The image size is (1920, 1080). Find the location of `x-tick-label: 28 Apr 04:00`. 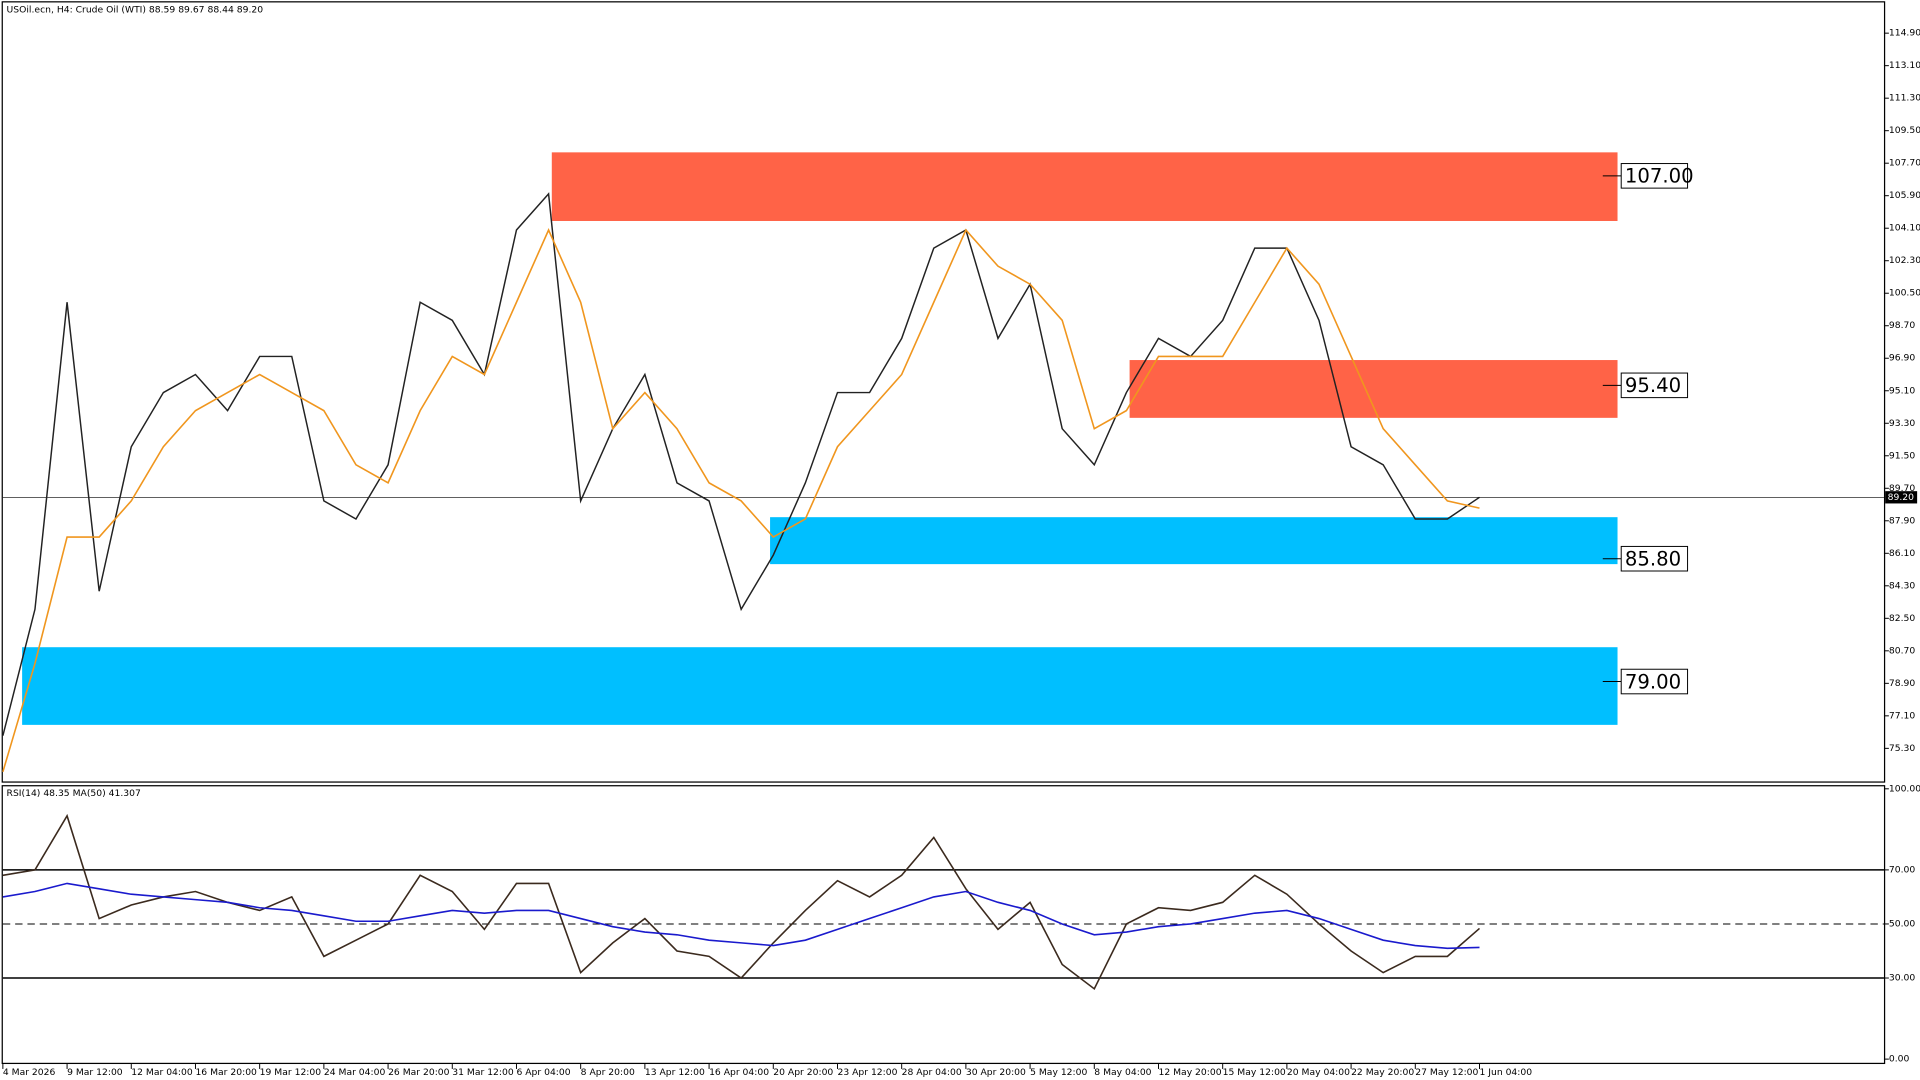

x-tick-label: 28 Apr 04:00 is located at coordinates (932, 1072).